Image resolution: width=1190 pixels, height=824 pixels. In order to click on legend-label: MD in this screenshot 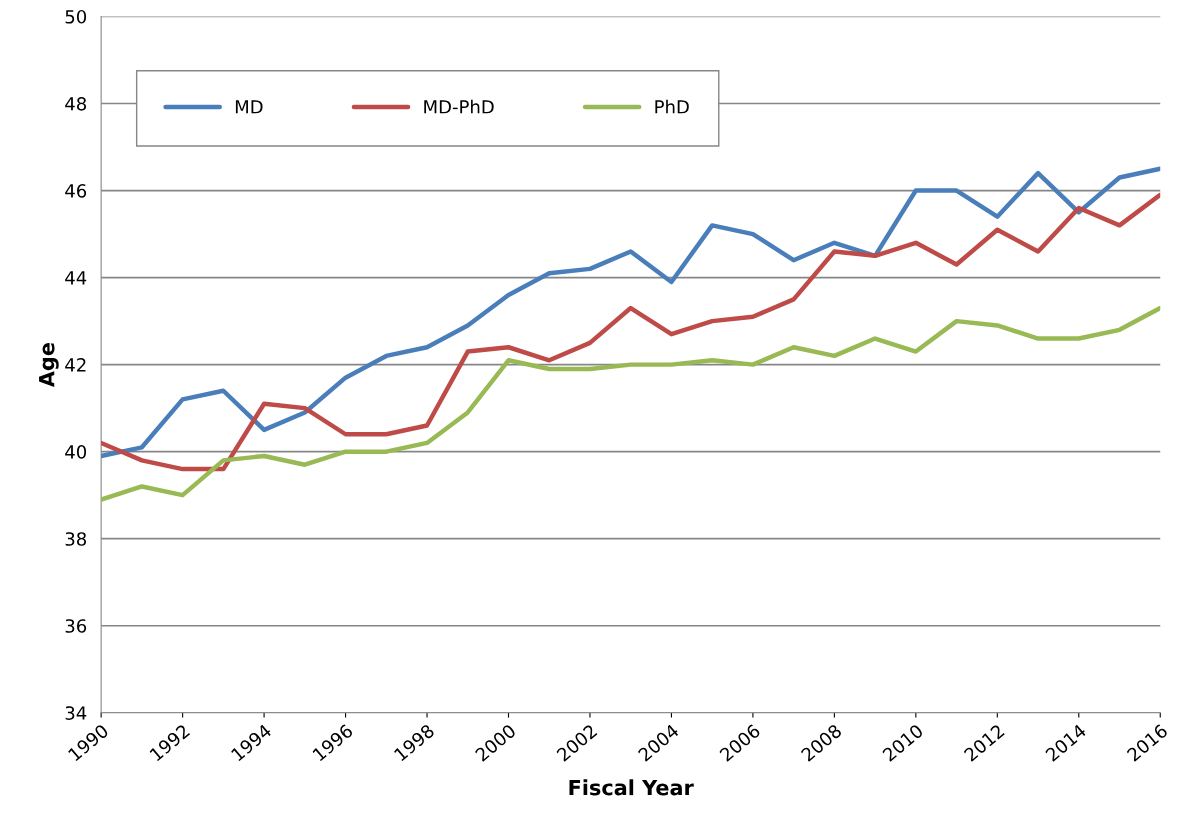, I will do `click(249, 107)`.